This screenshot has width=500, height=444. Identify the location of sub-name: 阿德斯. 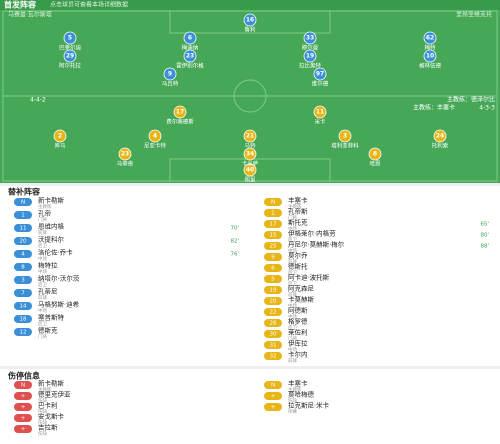
(298, 310).